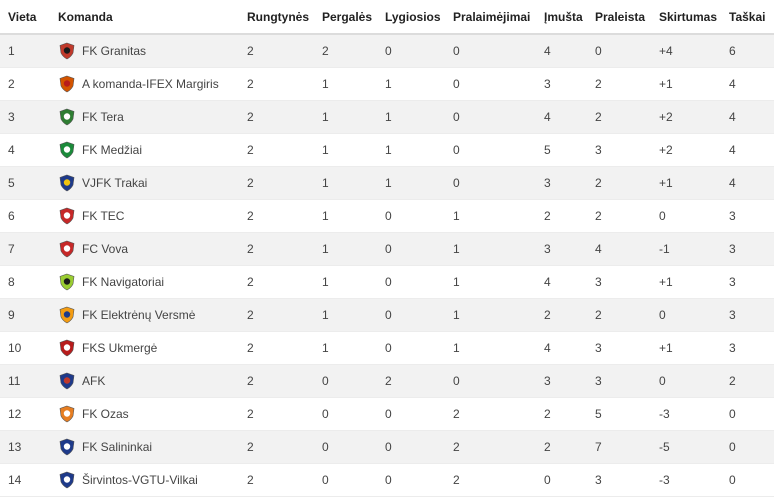  Describe the element at coordinates (67, 117) in the screenshot. I see `tera-crest-icon` at that location.